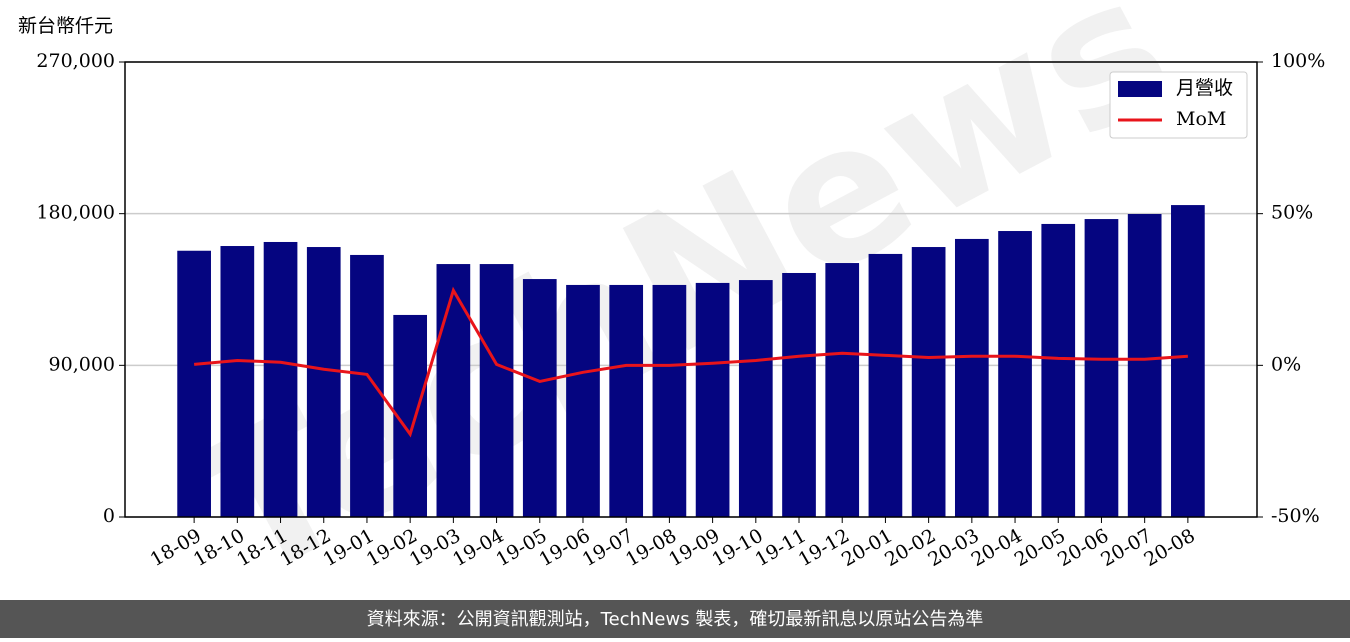 Image resolution: width=1350 pixels, height=642 pixels. What do you see at coordinates (1286, 364) in the screenshot?
I see `y2-tick-label: 0%` at bounding box center [1286, 364].